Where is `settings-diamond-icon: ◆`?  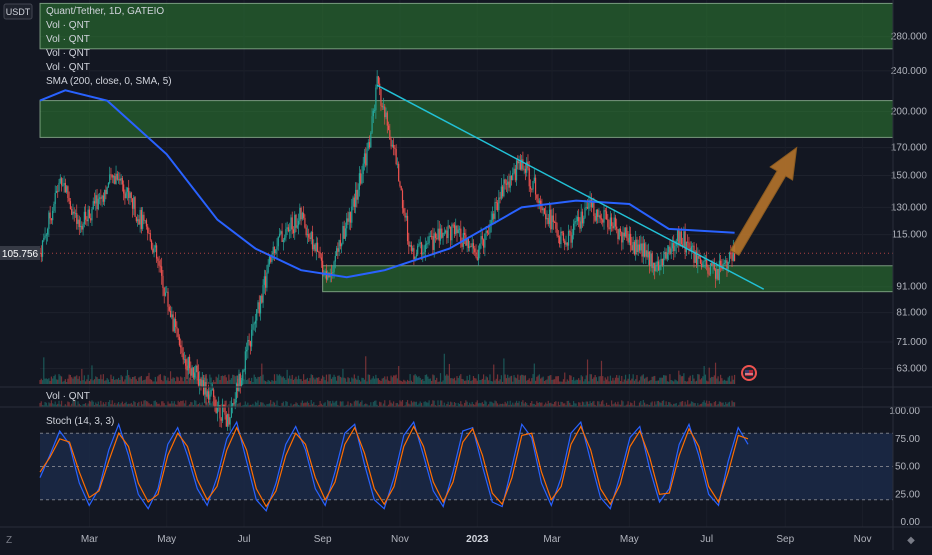
settings-diamond-icon: ◆ is located at coordinates (911, 540).